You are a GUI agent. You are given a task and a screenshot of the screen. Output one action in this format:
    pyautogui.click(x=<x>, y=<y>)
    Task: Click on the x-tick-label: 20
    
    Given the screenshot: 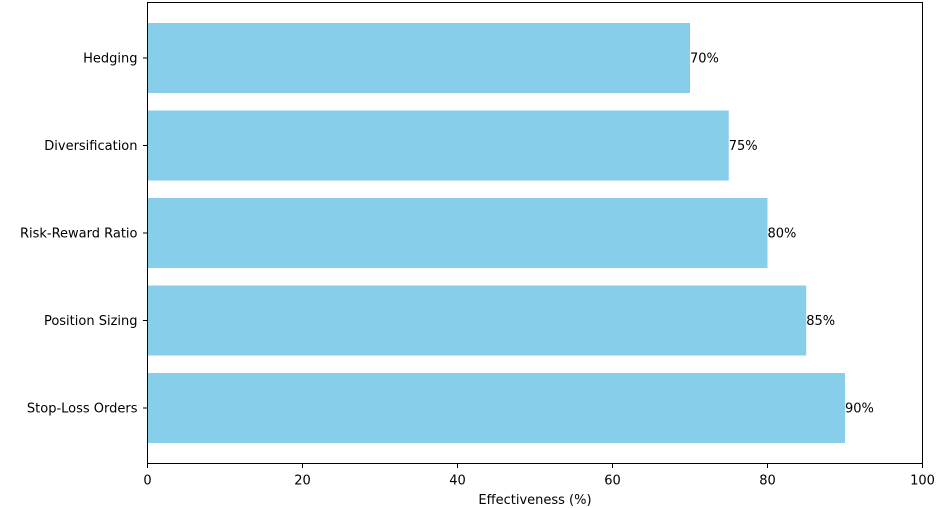 What is the action you would take?
    pyautogui.click(x=302, y=481)
    